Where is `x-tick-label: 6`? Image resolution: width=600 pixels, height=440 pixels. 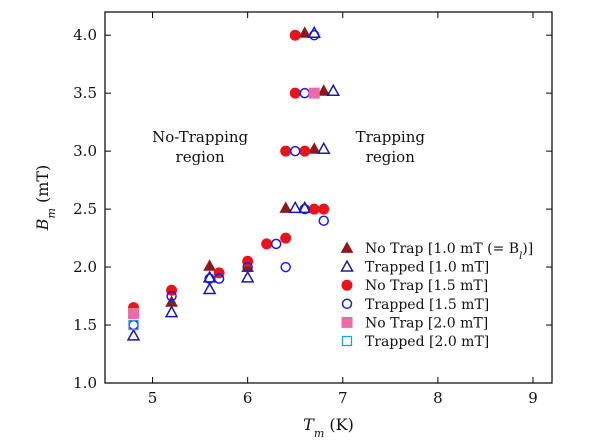 x-tick-label: 6 is located at coordinates (248, 398).